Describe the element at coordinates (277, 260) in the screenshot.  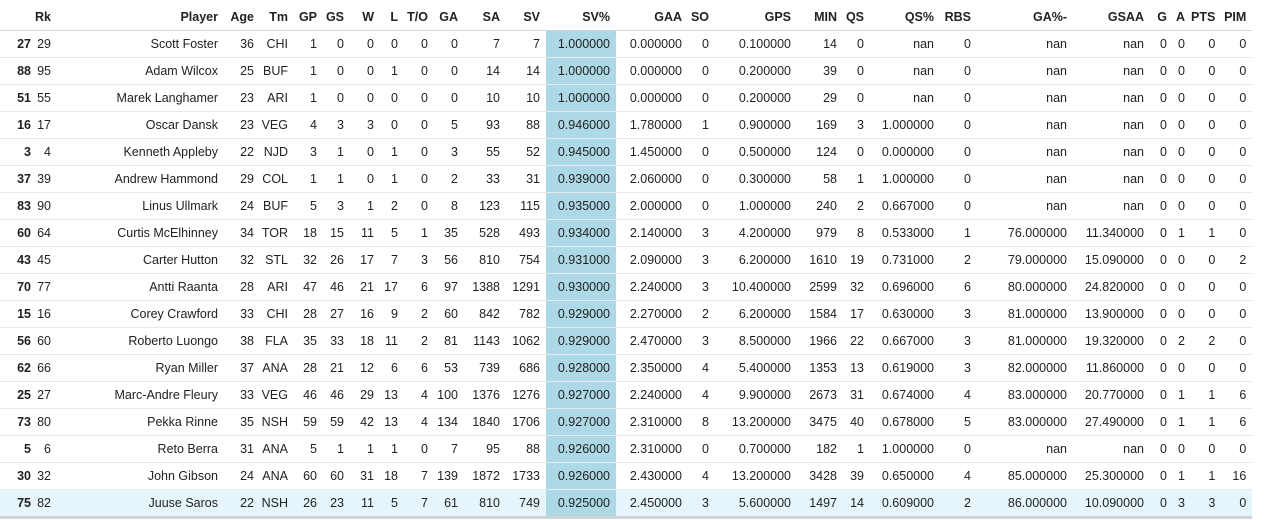
I see `cell-tm: STL` at that location.